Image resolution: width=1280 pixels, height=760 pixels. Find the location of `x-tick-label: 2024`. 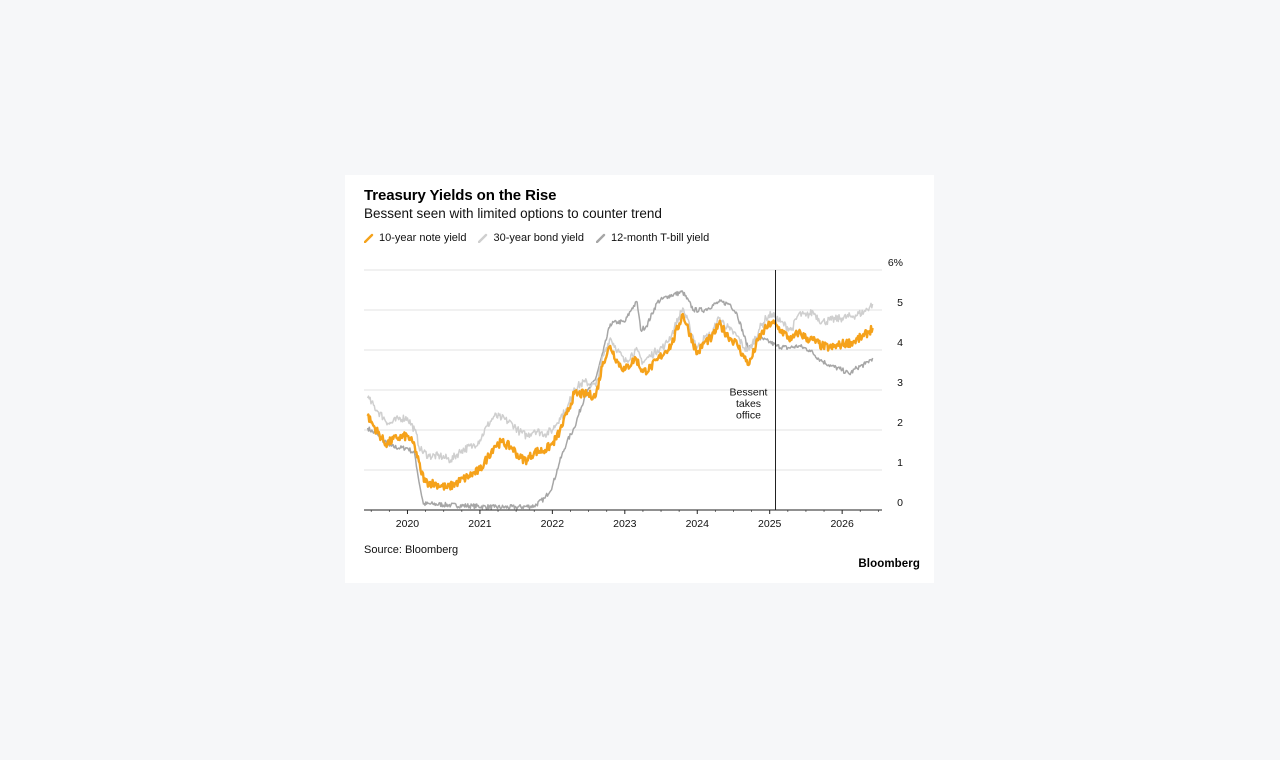

x-tick-label: 2024 is located at coordinates (698, 524).